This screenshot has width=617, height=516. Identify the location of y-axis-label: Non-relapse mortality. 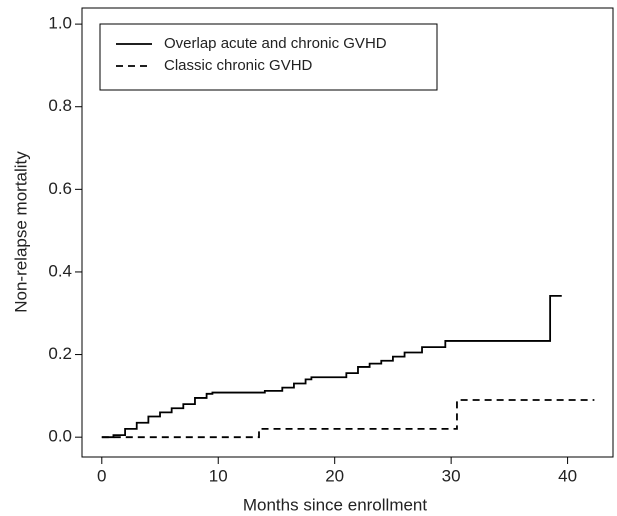
(20, 232).